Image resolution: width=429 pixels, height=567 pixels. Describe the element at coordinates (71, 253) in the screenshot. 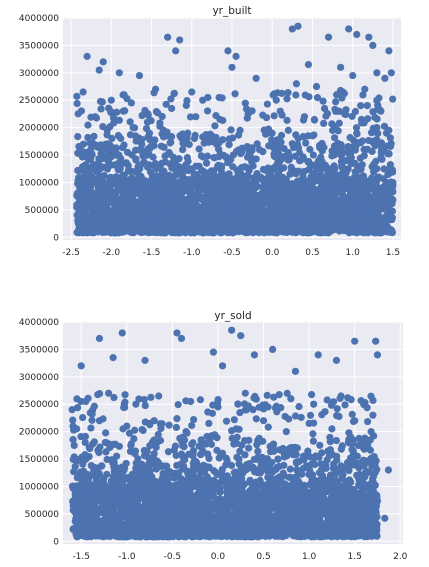

I see `x-tick-label: -2.5` at that location.